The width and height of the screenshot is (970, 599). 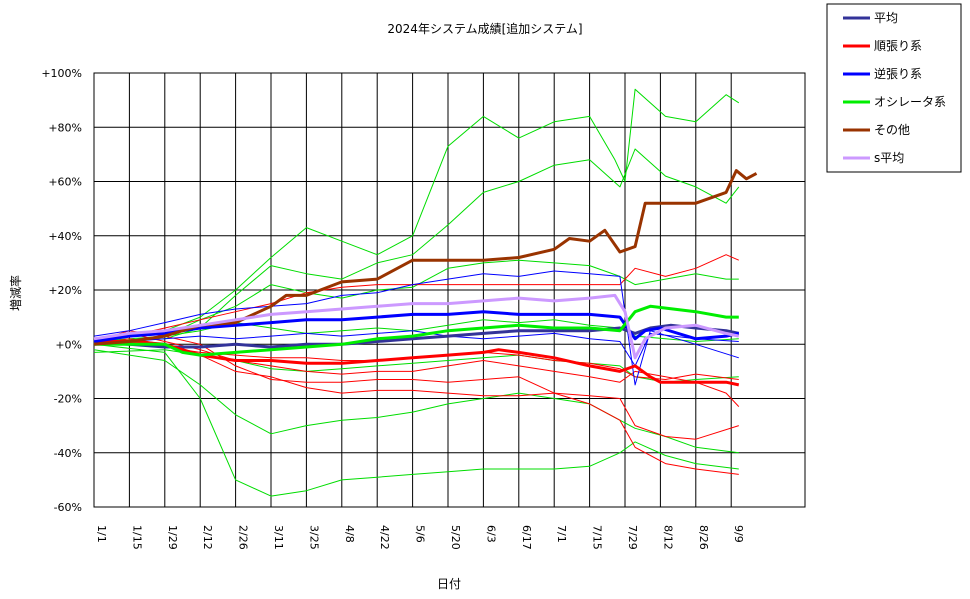 What do you see at coordinates (68, 399) in the screenshot?
I see `y-tick-label: -20%` at bounding box center [68, 399].